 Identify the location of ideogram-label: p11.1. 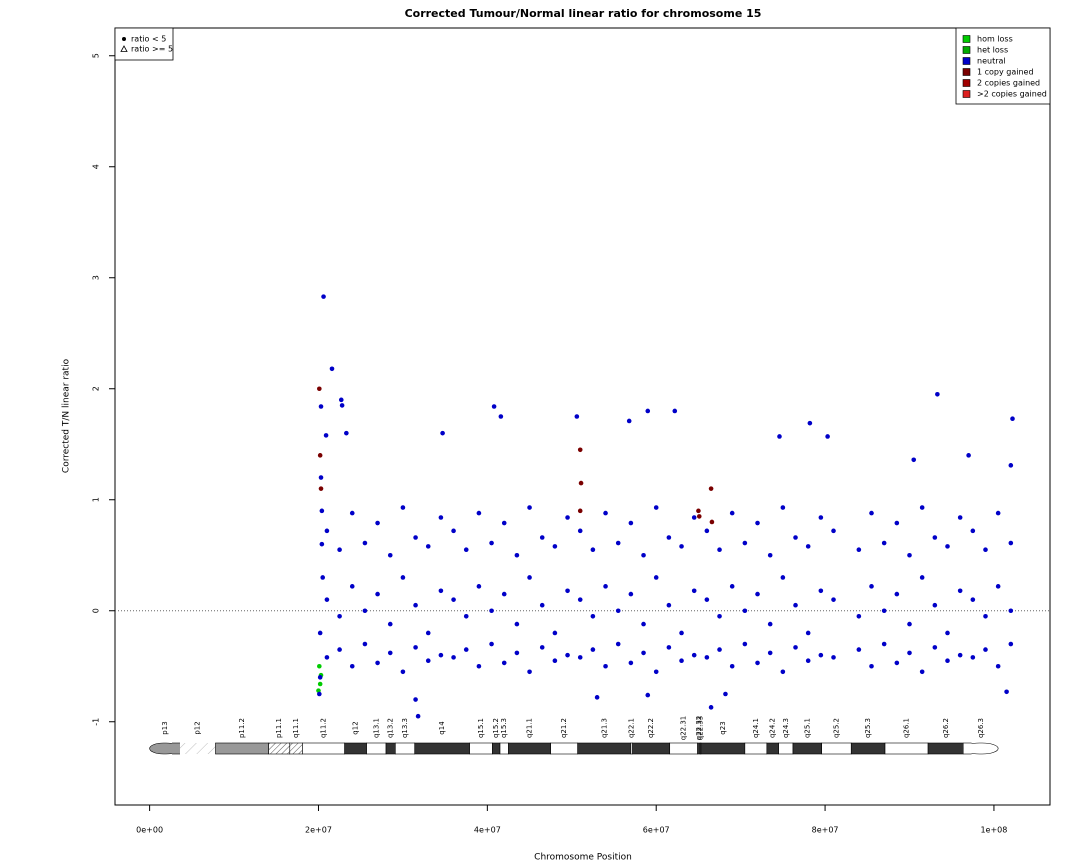
(279, 728).